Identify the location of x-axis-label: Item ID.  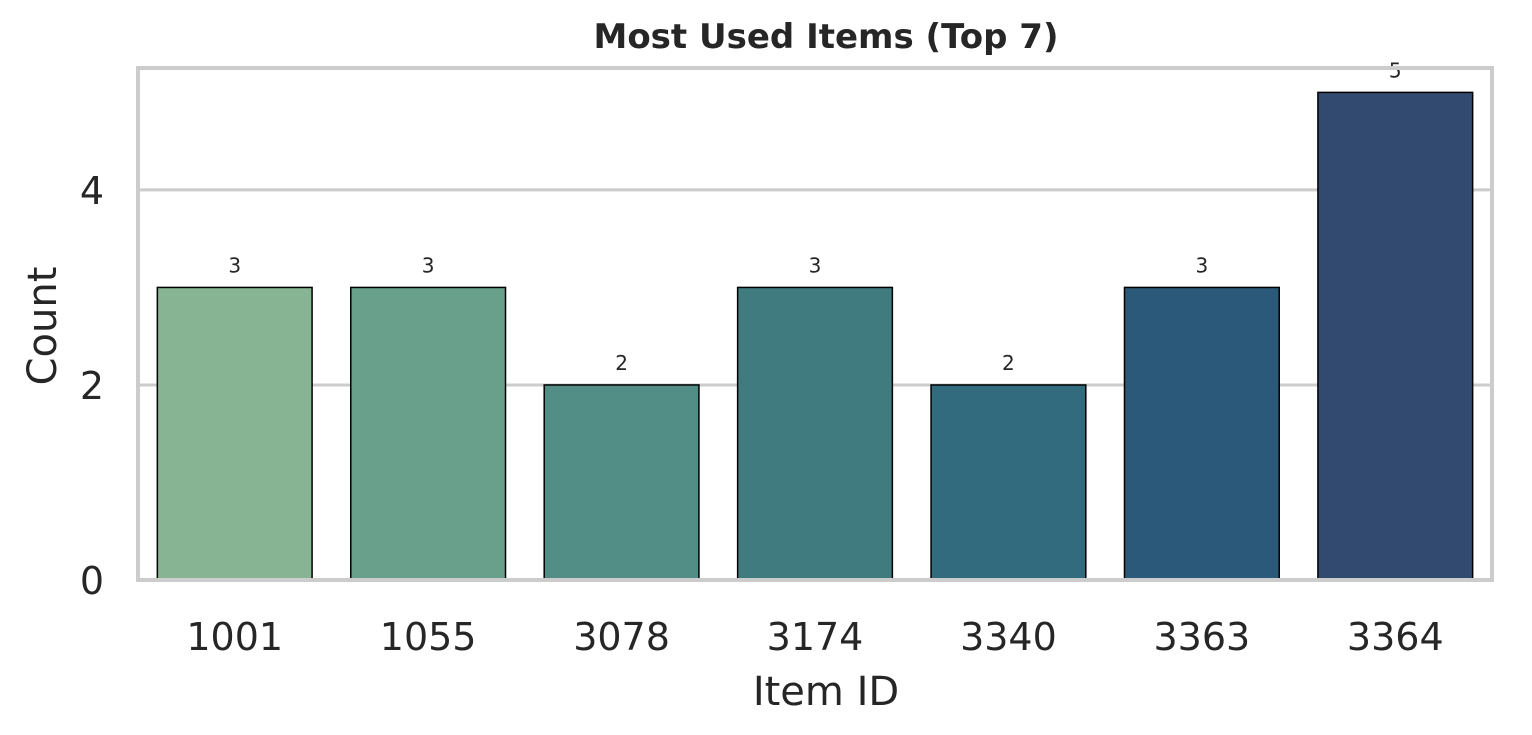
(826, 692).